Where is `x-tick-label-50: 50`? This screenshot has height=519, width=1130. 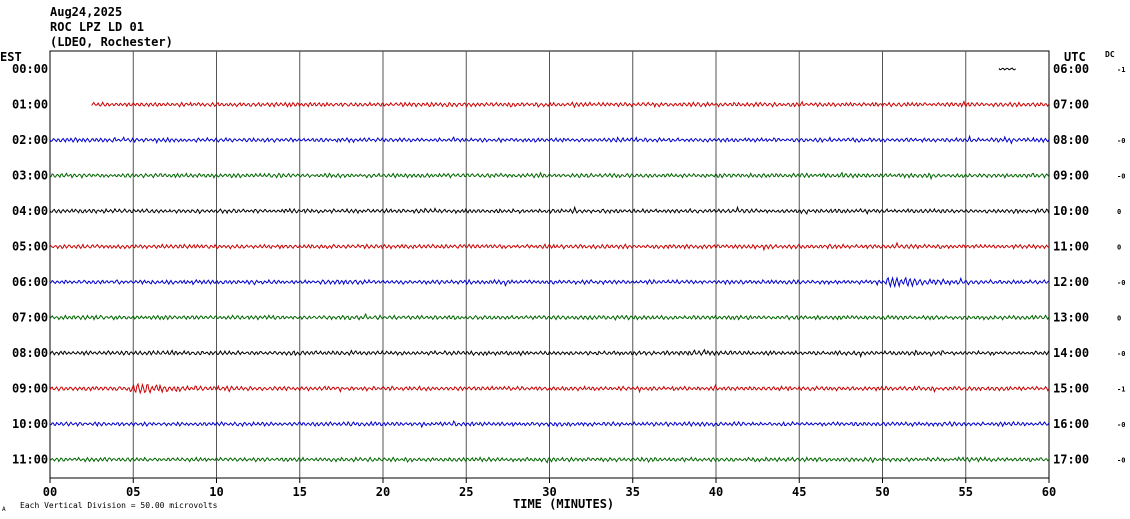 x-tick-label-50: 50 is located at coordinates (882, 492).